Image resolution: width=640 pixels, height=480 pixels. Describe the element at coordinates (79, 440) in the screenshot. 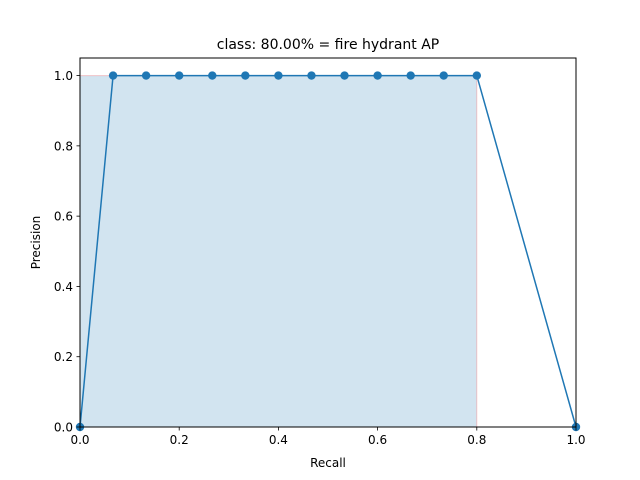

I see `x-tick-label: 0.0` at that location.